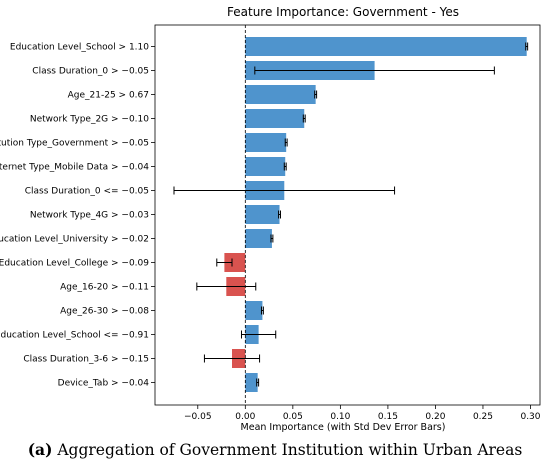 This screenshot has width=550, height=467. I want to click on y-tick-label: Network Type_2G > −0.10, so click(89, 120).